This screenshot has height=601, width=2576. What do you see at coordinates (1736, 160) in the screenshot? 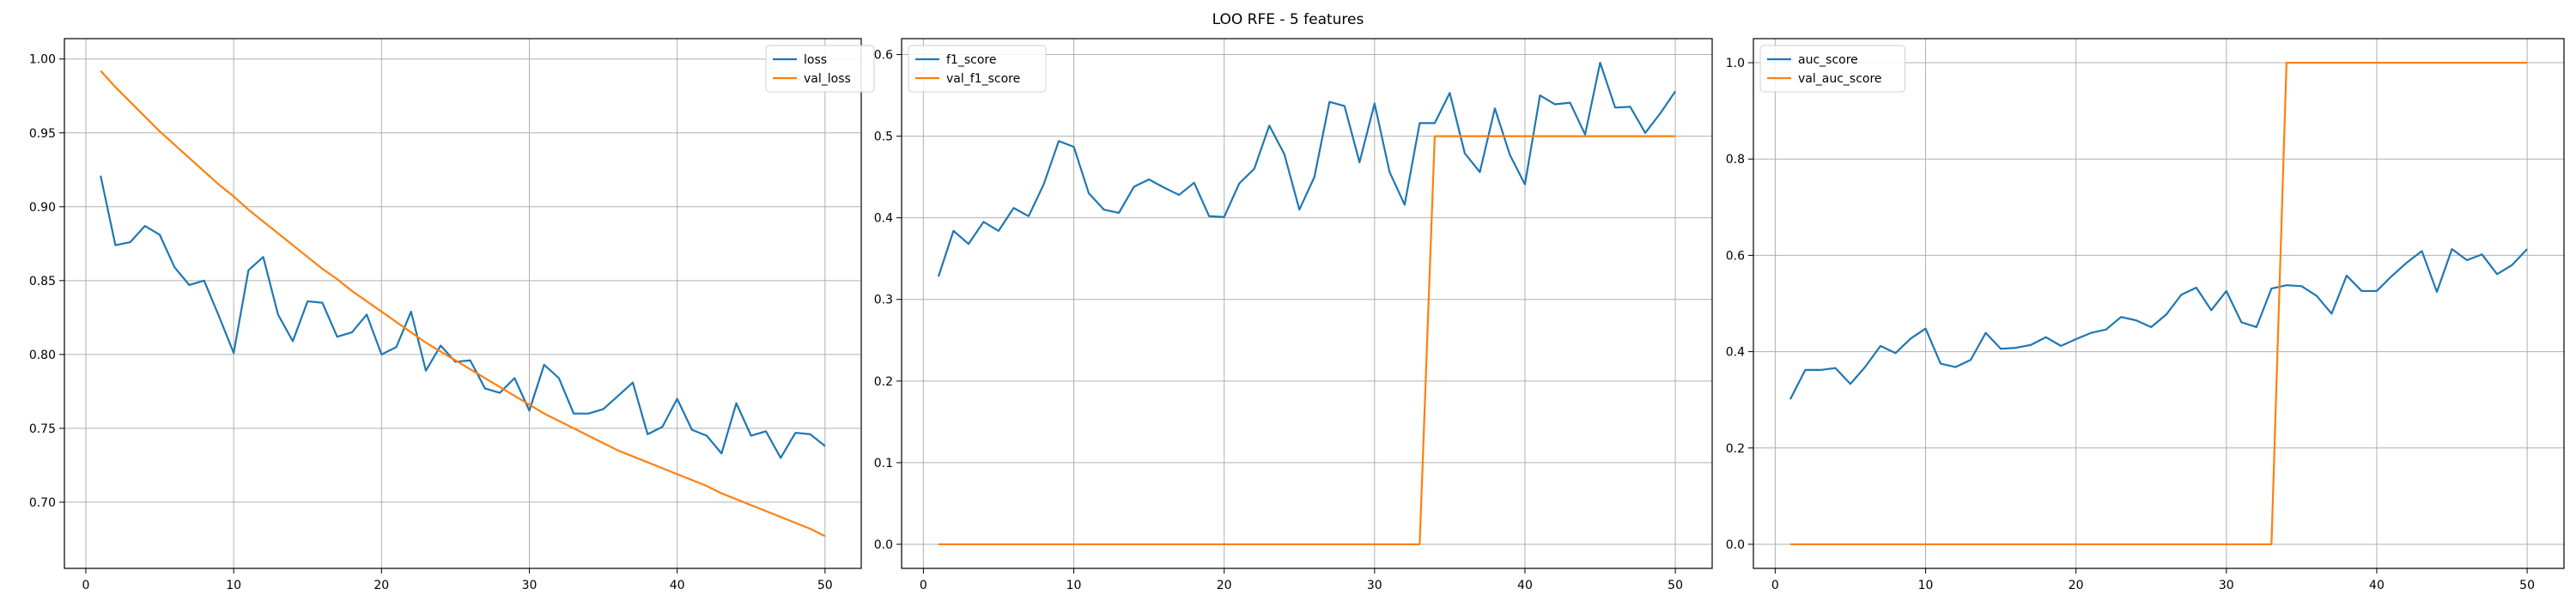
I see `y-tick-label: 0.8` at bounding box center [1736, 160].